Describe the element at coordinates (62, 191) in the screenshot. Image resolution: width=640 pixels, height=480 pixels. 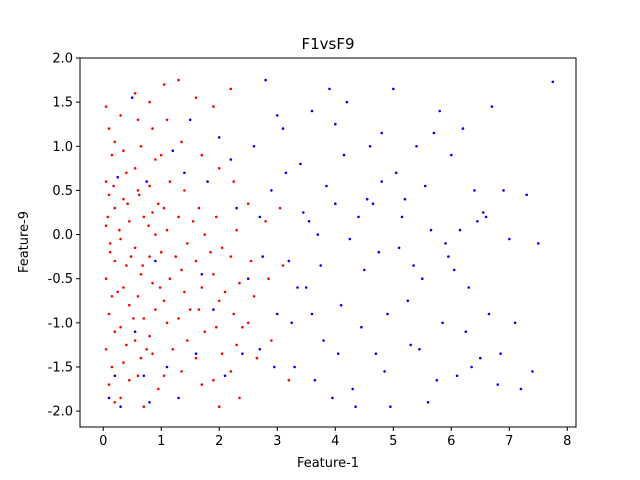
I see `y-tick-label: 0.5` at that location.